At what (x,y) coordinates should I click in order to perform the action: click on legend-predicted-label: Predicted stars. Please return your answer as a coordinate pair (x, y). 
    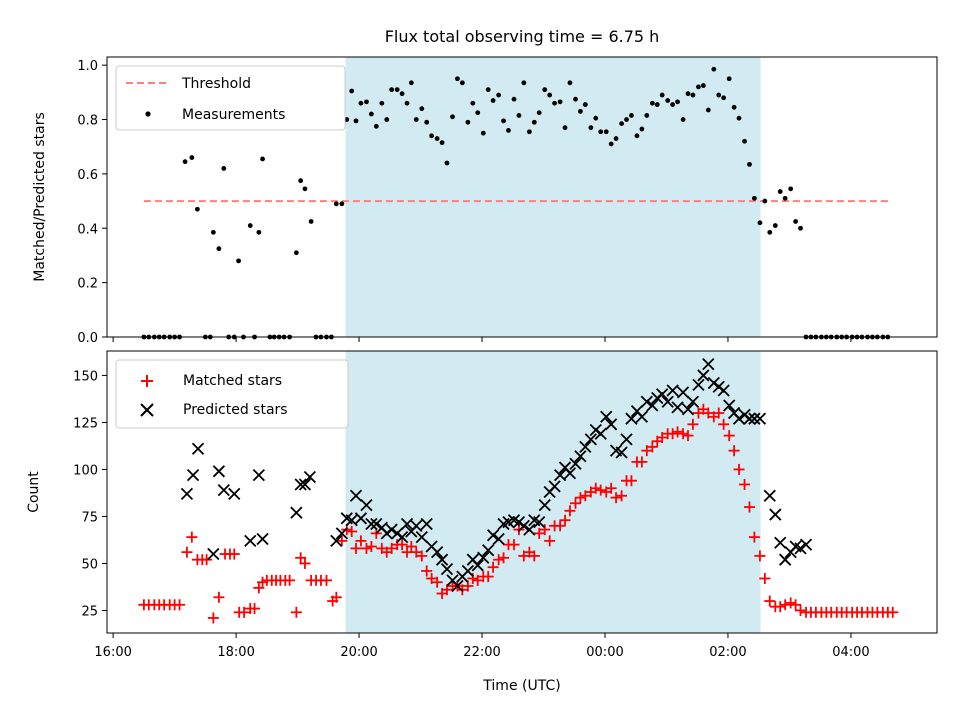
    Looking at the image, I should click on (235, 410).